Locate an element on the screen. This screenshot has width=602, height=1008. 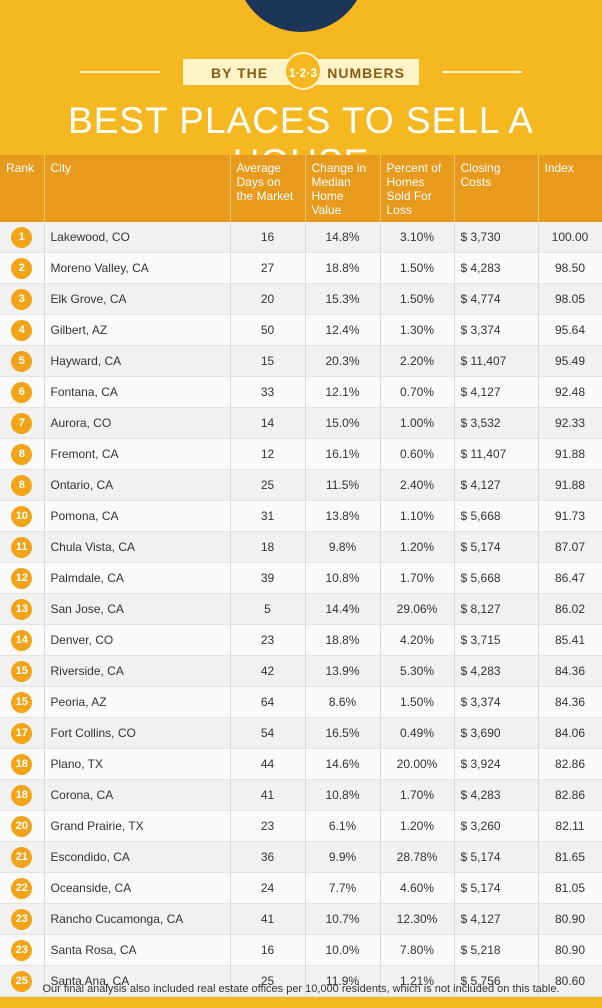
rank-badge: 5 is located at coordinates (22, 361).